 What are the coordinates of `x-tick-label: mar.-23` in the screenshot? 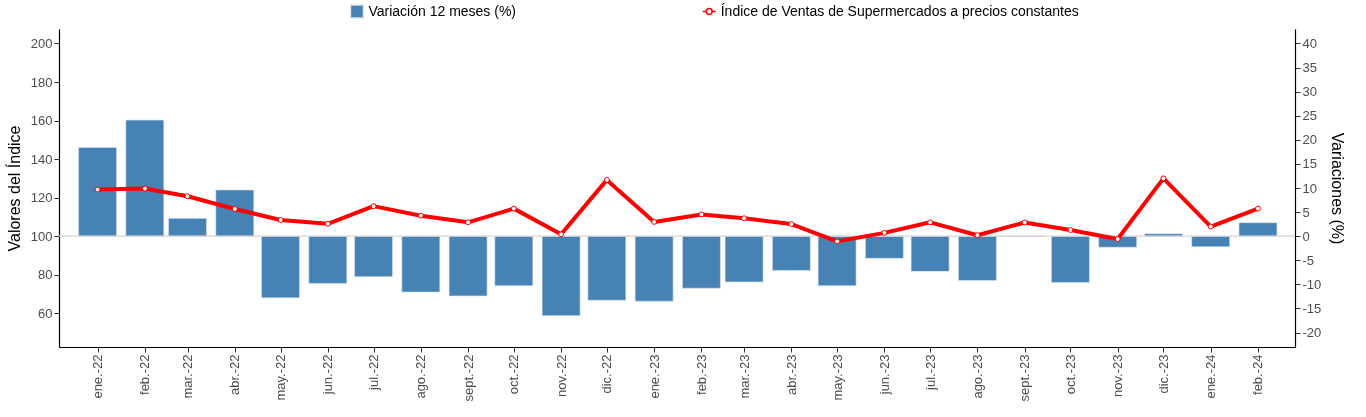 It's located at (744, 376).